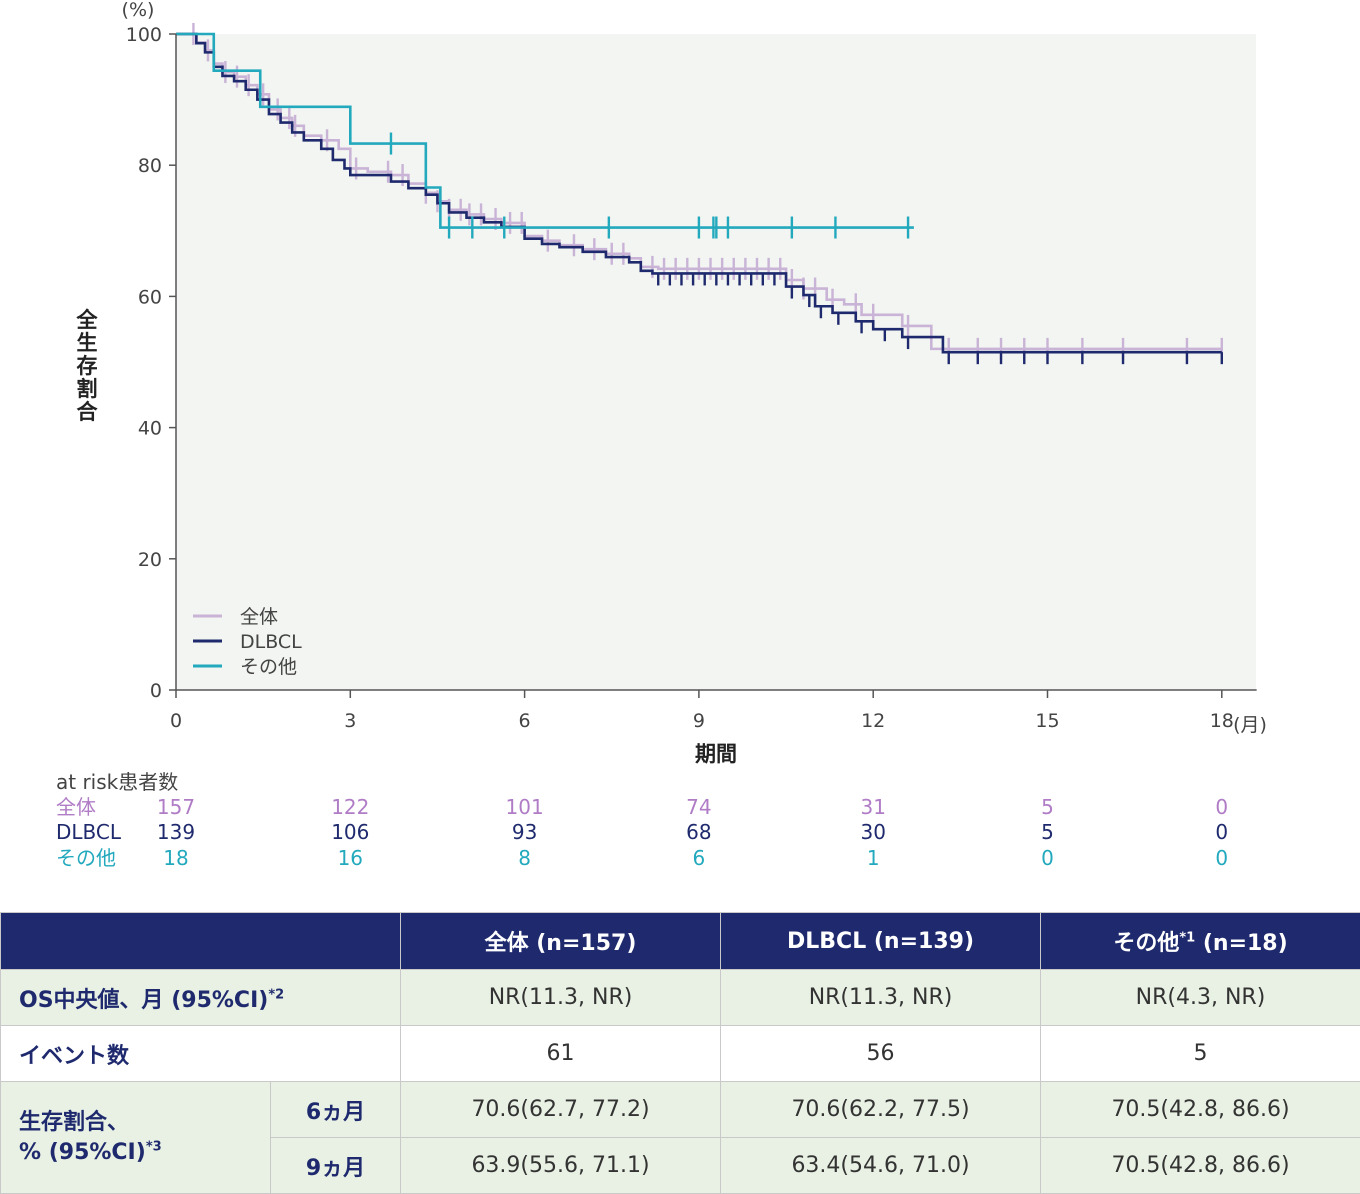 This screenshot has height=1194, width=1360. I want to click on header-all: 全体 (n=157), so click(560, 941).